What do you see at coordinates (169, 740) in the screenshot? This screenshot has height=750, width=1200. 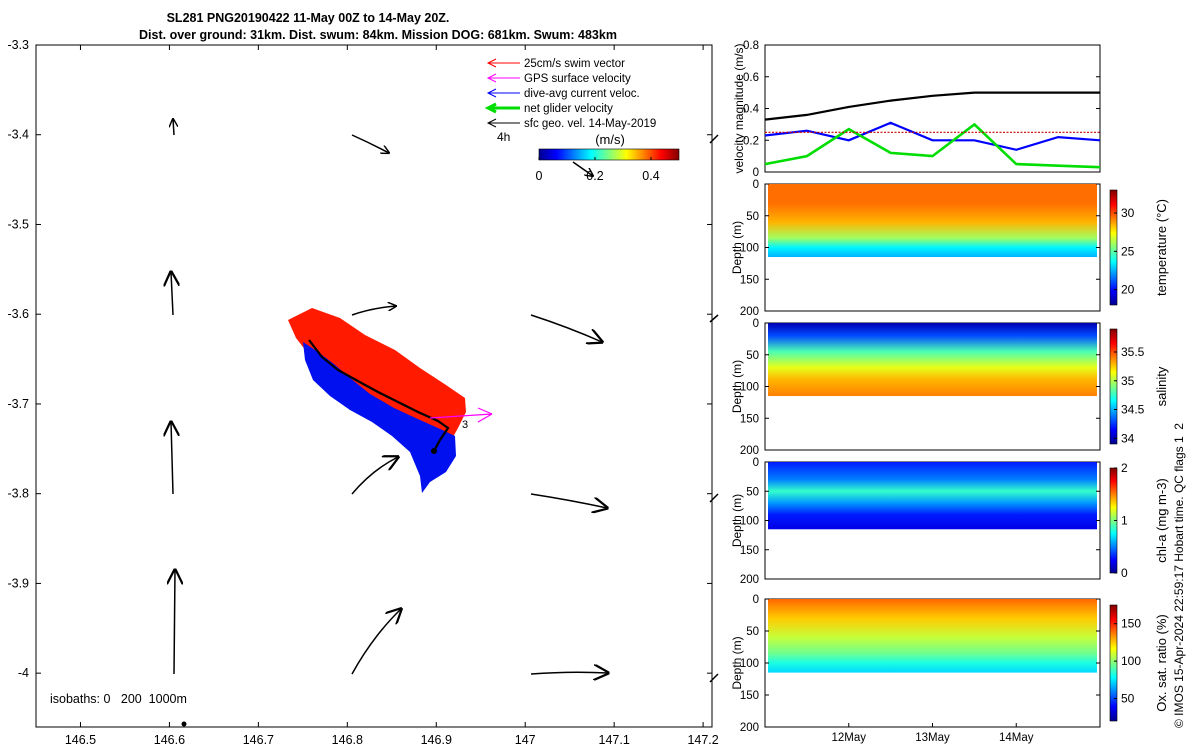 I see `x-tick-label: 146.6` at bounding box center [169, 740].